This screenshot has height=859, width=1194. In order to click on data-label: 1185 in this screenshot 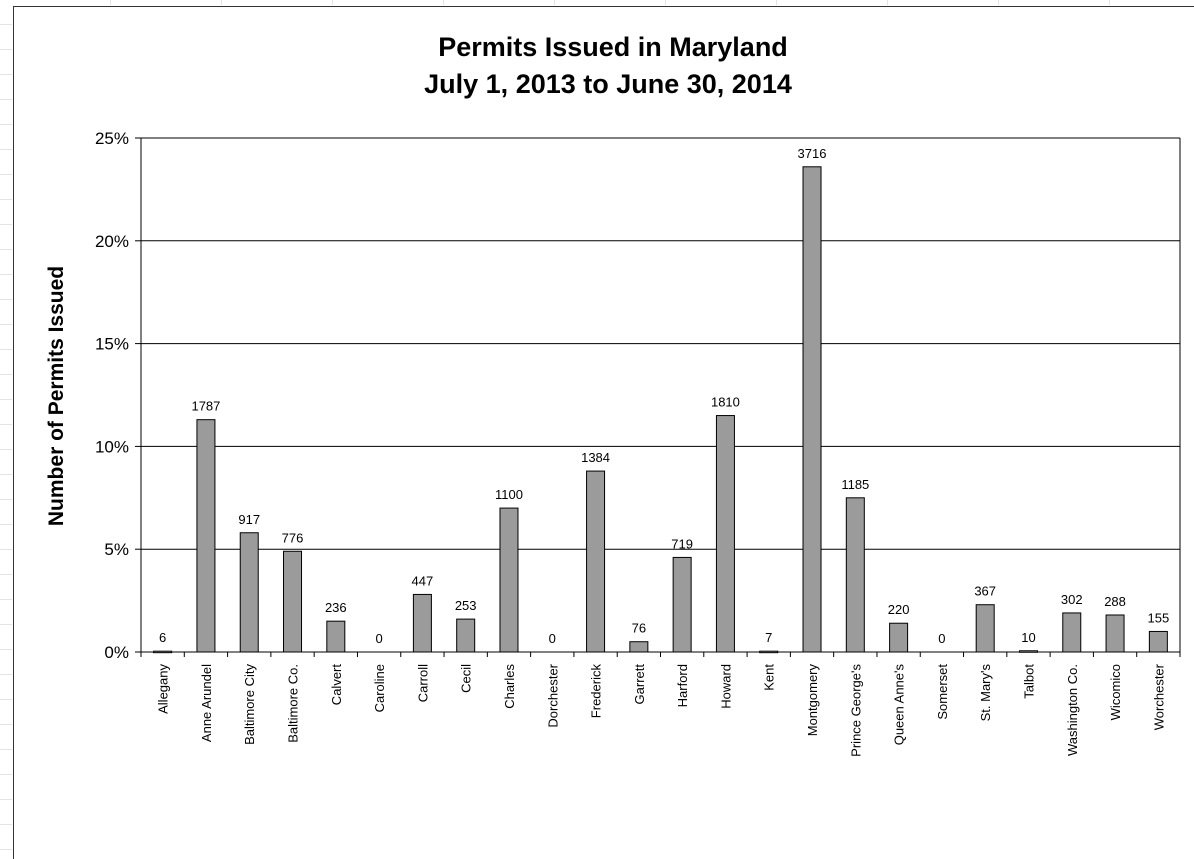, I will do `click(855, 484)`.